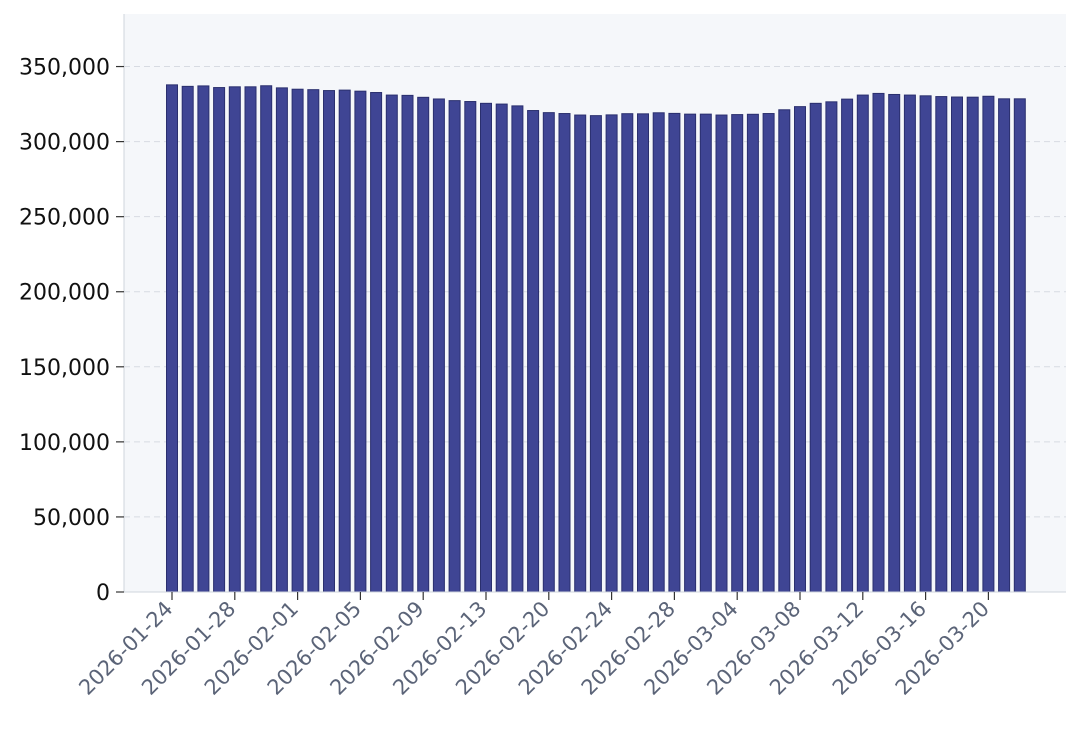 Image resolution: width=1080 pixels, height=735 pixels. I want to click on y-tick-label: 150,000, so click(64, 368).